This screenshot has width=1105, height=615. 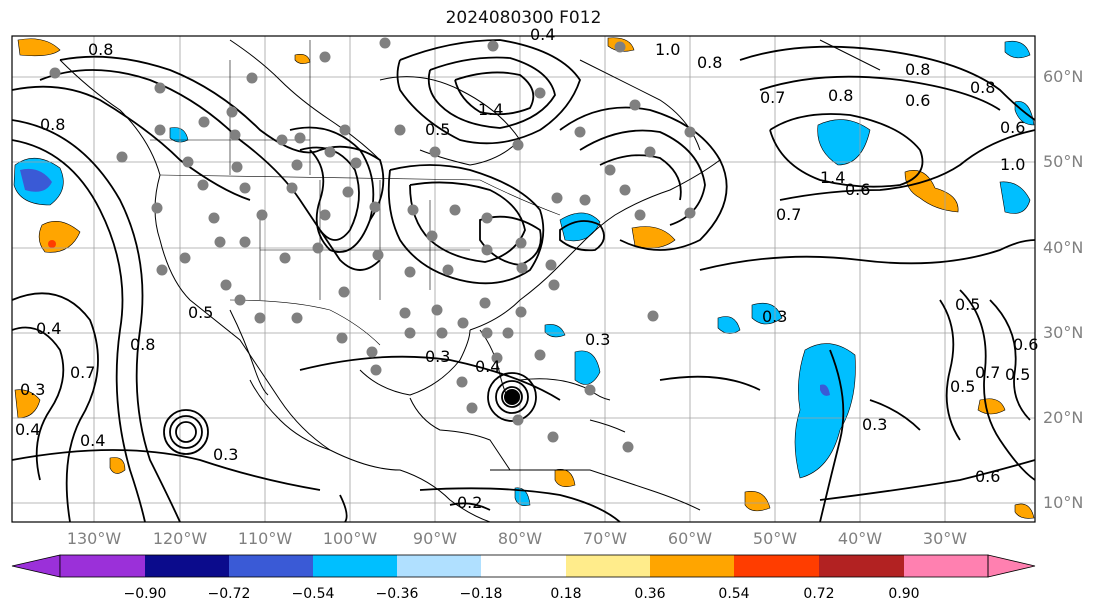 I want to click on lon-label: 100°W, so click(x=350, y=538).